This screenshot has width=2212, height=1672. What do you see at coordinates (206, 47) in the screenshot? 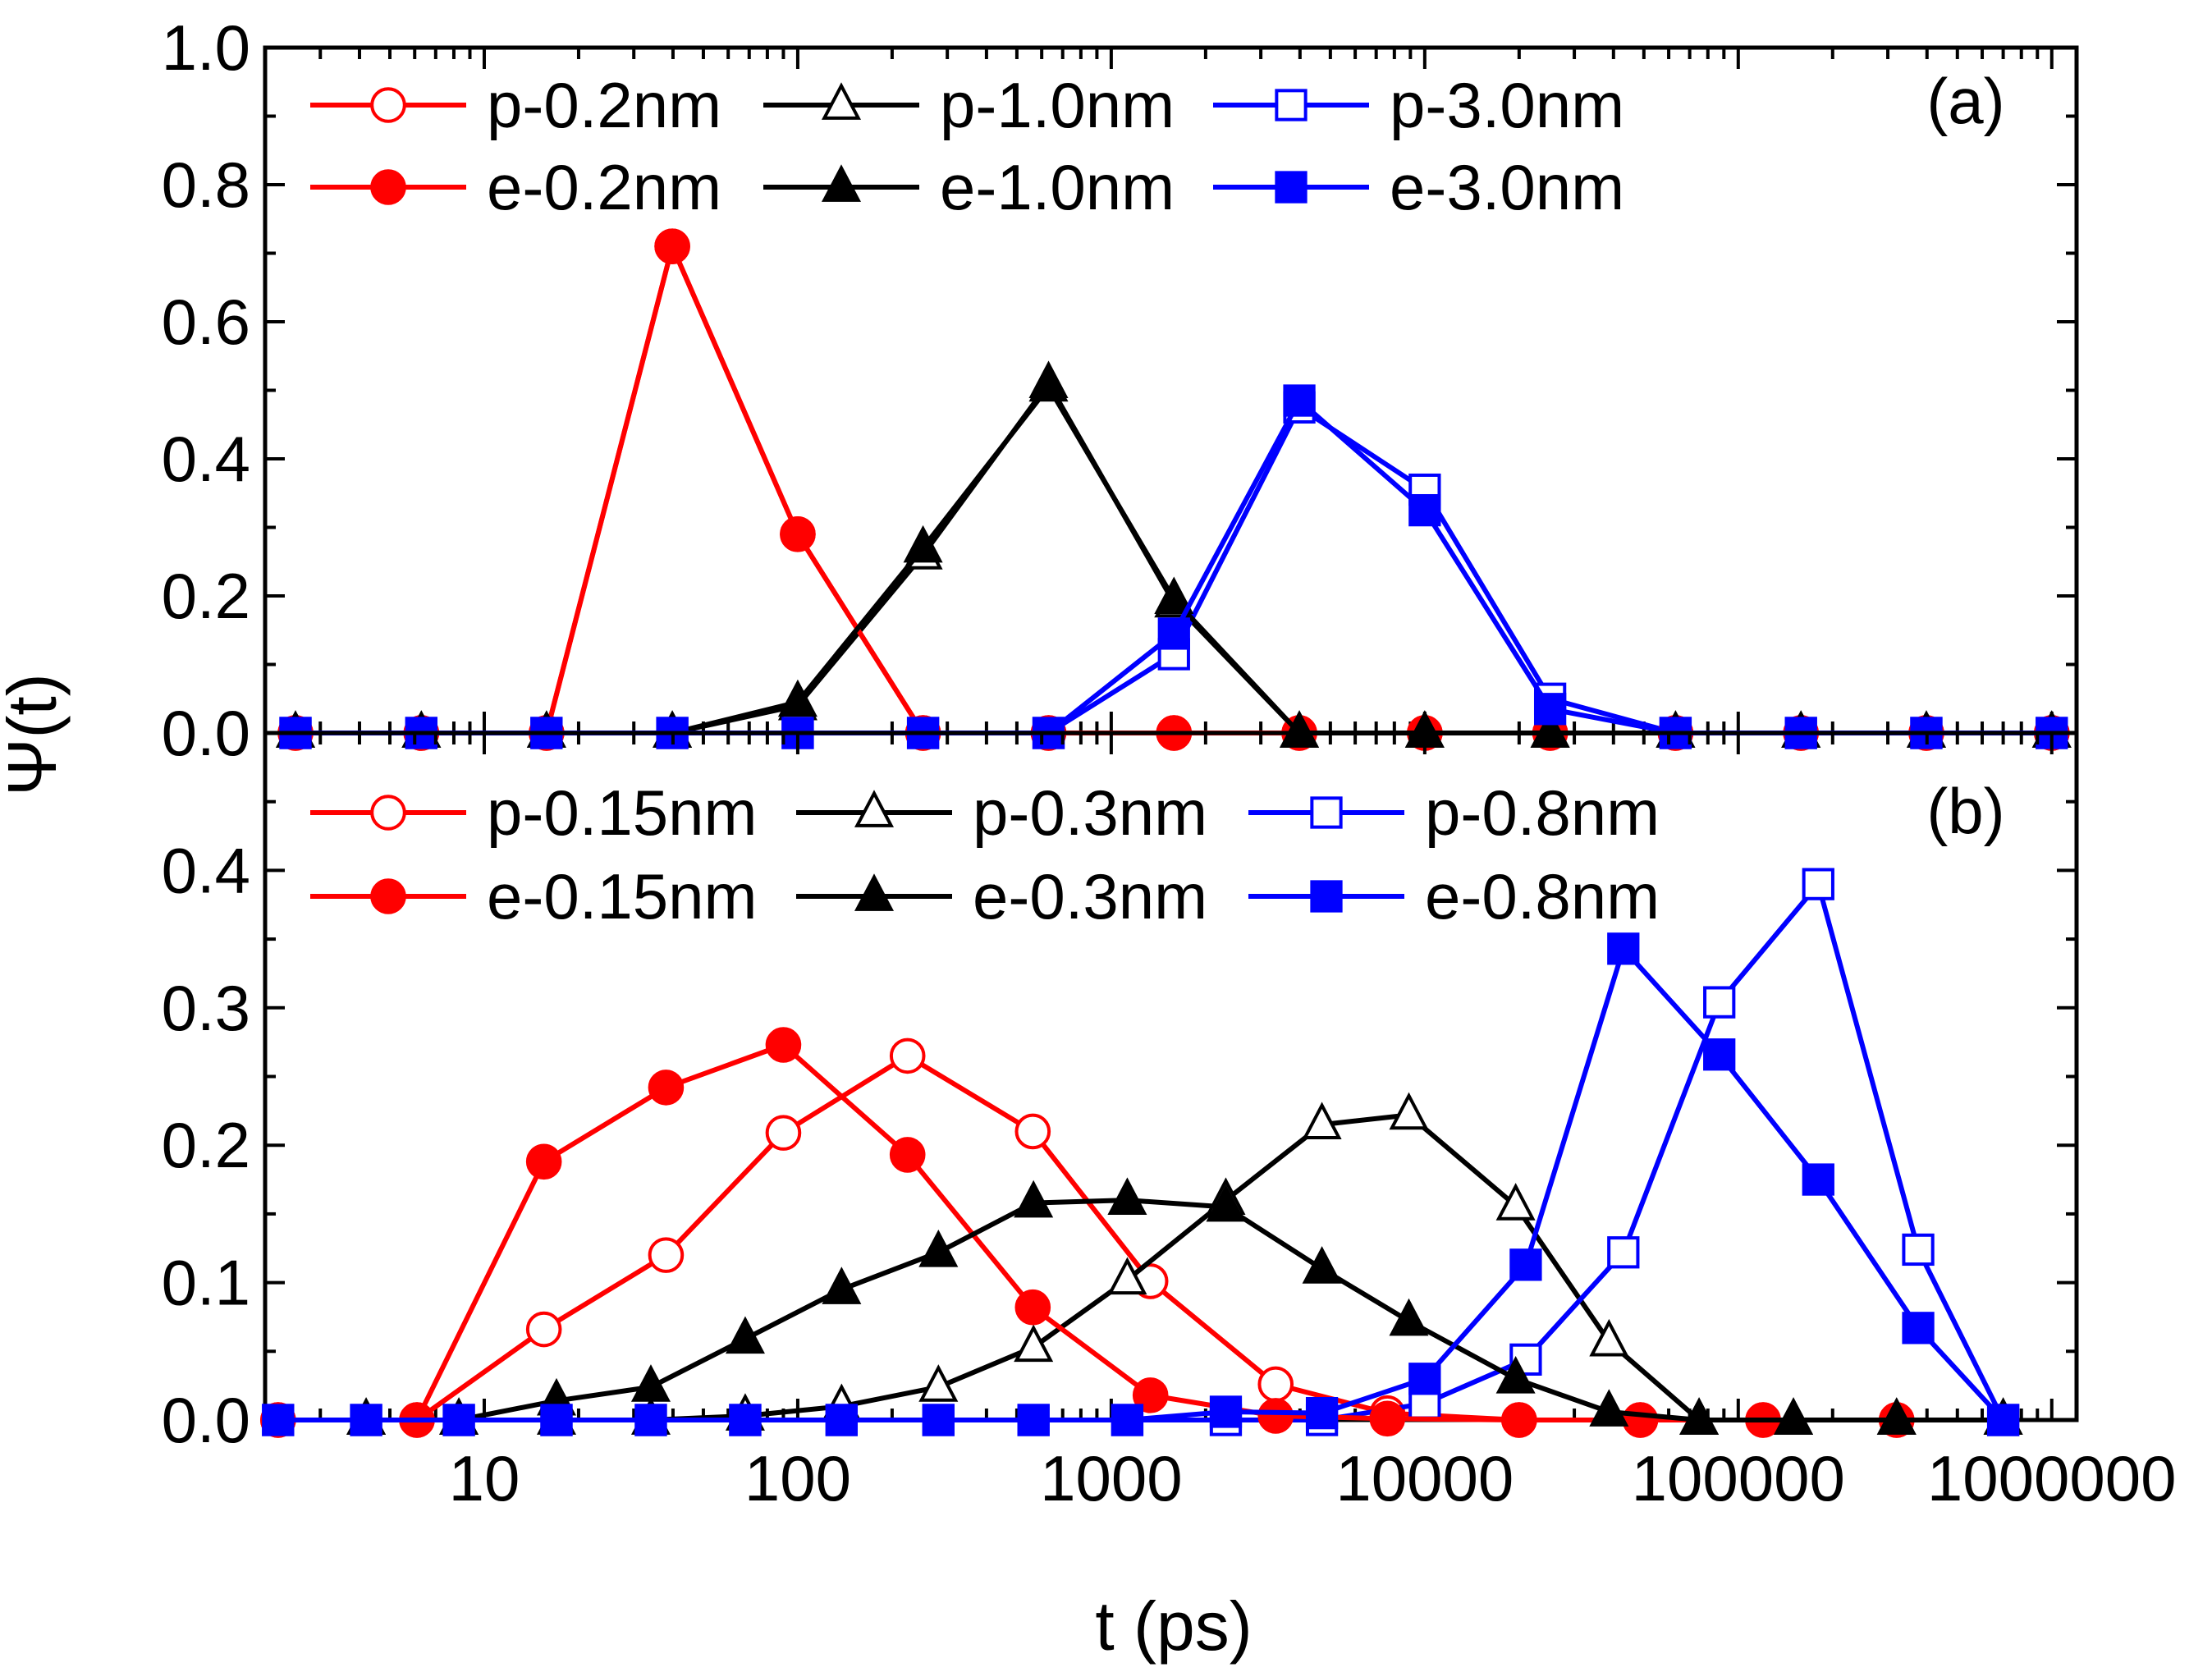
I see `y-tick-label: 1.0` at bounding box center [206, 47].